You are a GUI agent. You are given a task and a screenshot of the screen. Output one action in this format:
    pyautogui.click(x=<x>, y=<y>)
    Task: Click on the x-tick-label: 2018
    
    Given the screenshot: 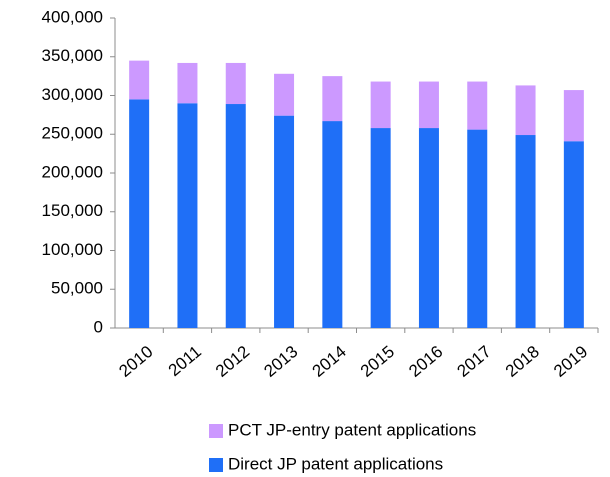 What is the action you would take?
    pyautogui.click(x=522, y=361)
    